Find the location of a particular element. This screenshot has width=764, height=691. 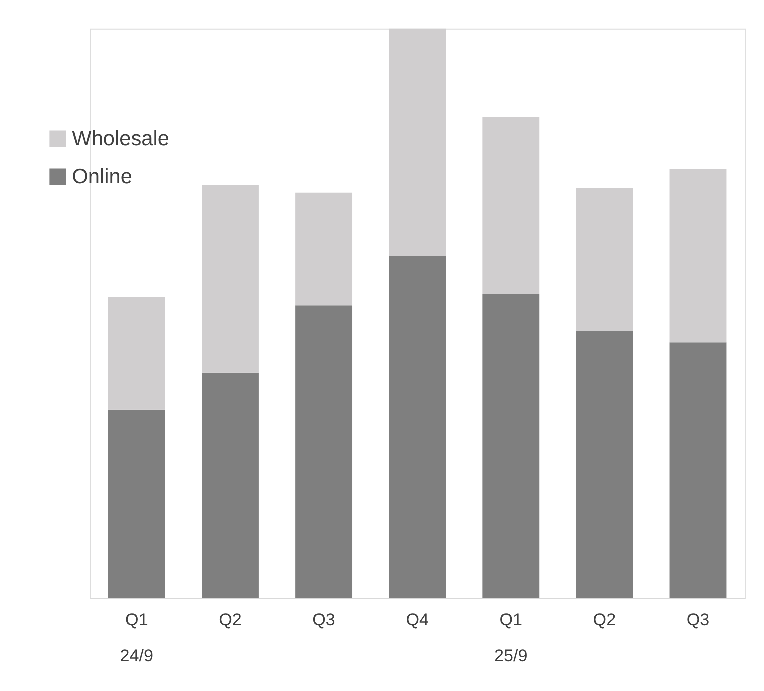

x-tick-label: Q4 is located at coordinates (417, 620).